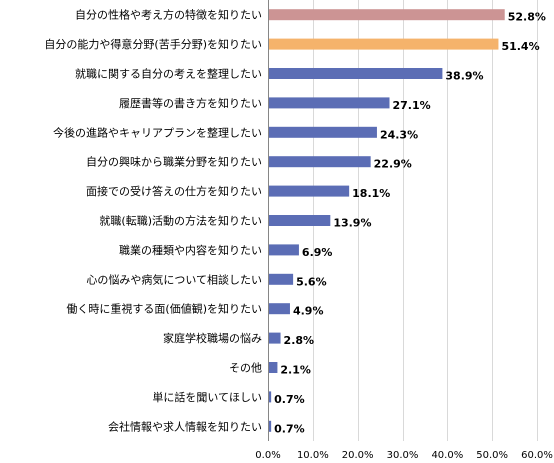  I want to click on category-label: 心の悩みや病気について相談したい, so click(174, 279).